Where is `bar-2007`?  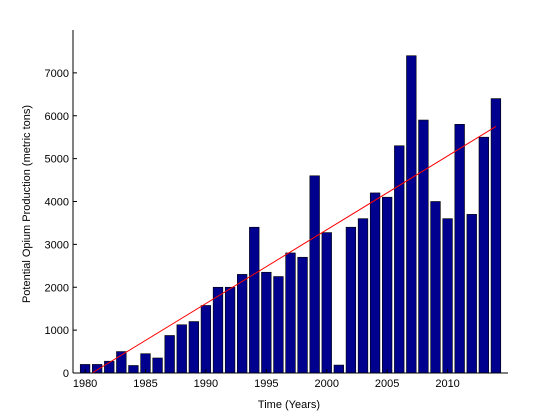
bar-2007 is located at coordinates (411, 214).